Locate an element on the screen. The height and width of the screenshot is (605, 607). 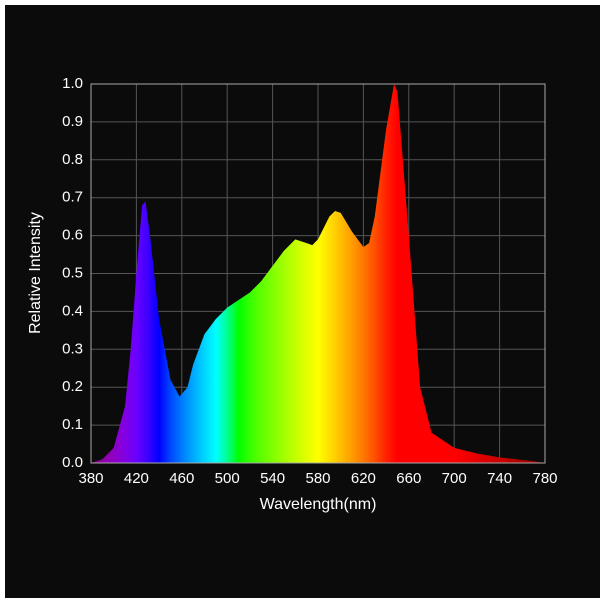
x-tick-label: 500 is located at coordinates (227, 478).